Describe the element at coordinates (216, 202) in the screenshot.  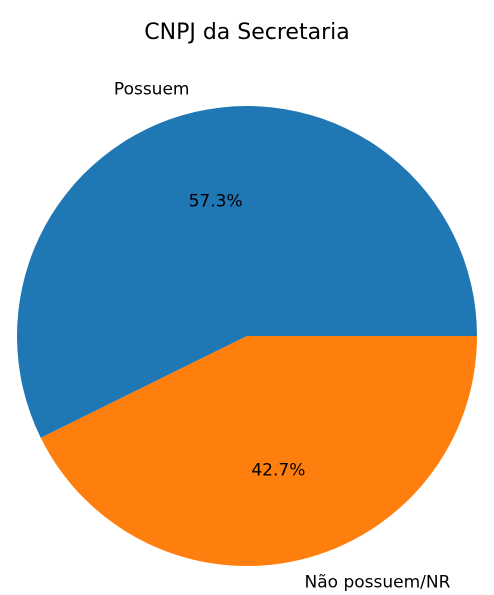
I see `pie-pct-label-0: 57.3%` at that location.